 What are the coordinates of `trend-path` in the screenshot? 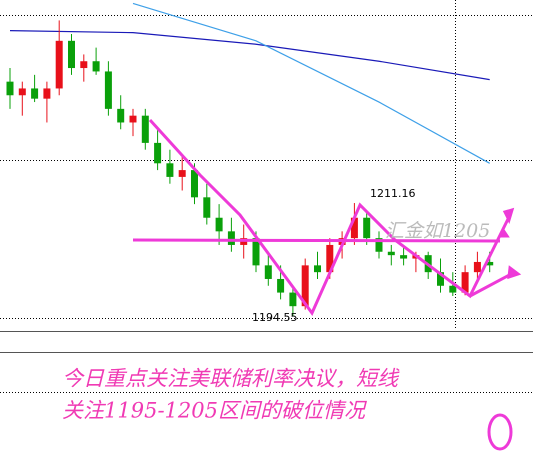 It's located at (492, 284).